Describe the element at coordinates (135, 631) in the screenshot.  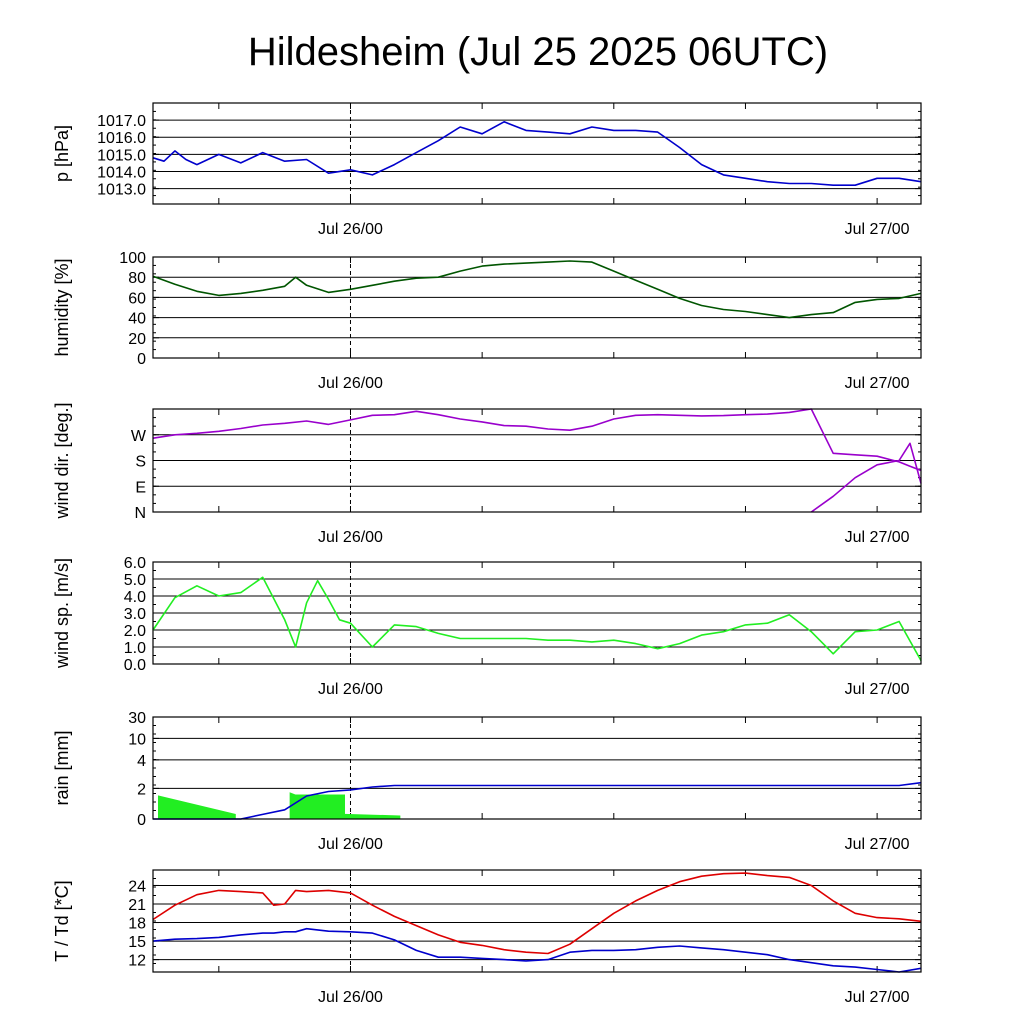
I see `wind-speed-ytick-label: 2.0` at that location.